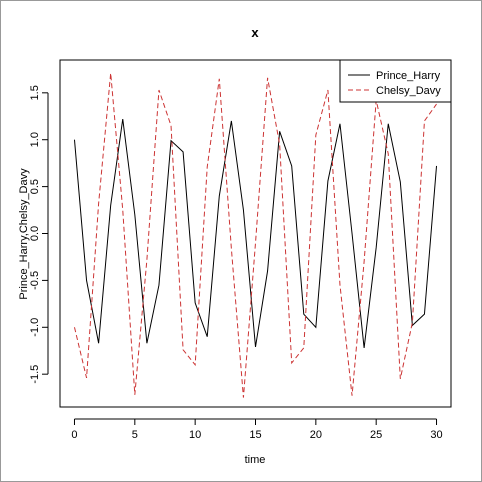 The height and width of the screenshot is (482, 482). What do you see at coordinates (35, 92) in the screenshot?
I see `y-tick-label: 1.5` at bounding box center [35, 92].